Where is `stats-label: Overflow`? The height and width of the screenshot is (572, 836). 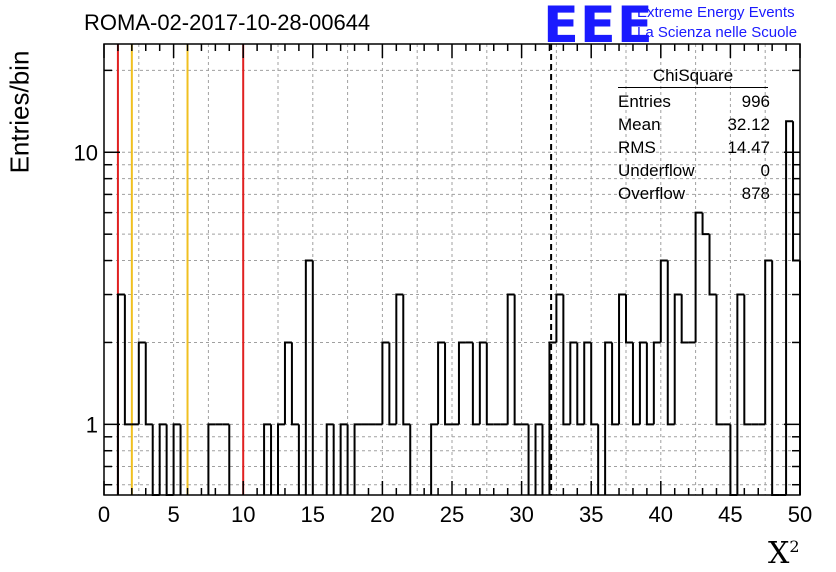
stats-label: Overflow is located at coordinates (652, 193).